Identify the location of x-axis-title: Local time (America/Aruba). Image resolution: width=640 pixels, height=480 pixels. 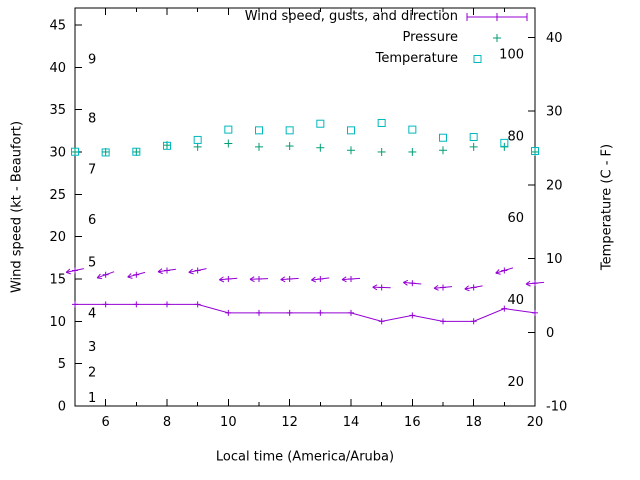
(305, 457).